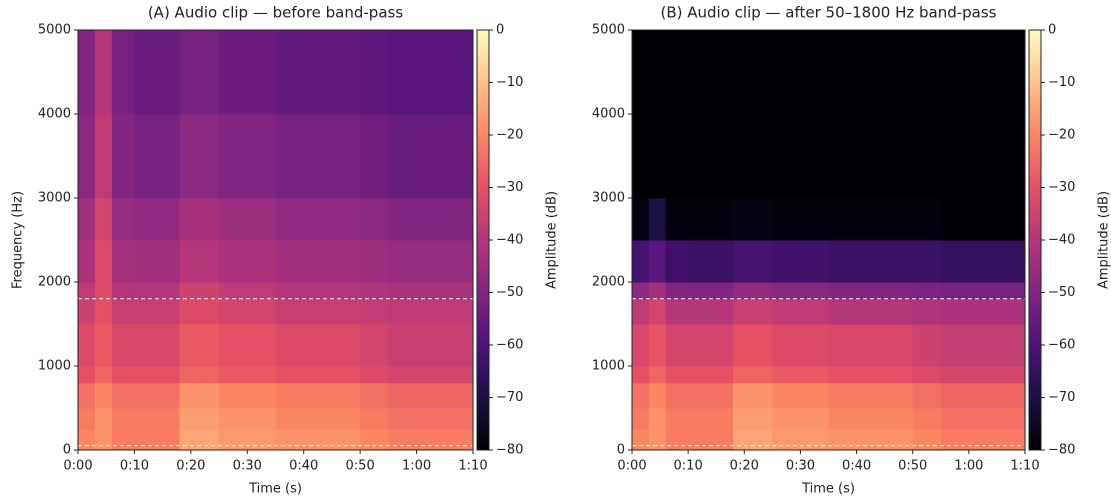  I want to click on colorbar-tick-label: −40, so click(1061, 240).